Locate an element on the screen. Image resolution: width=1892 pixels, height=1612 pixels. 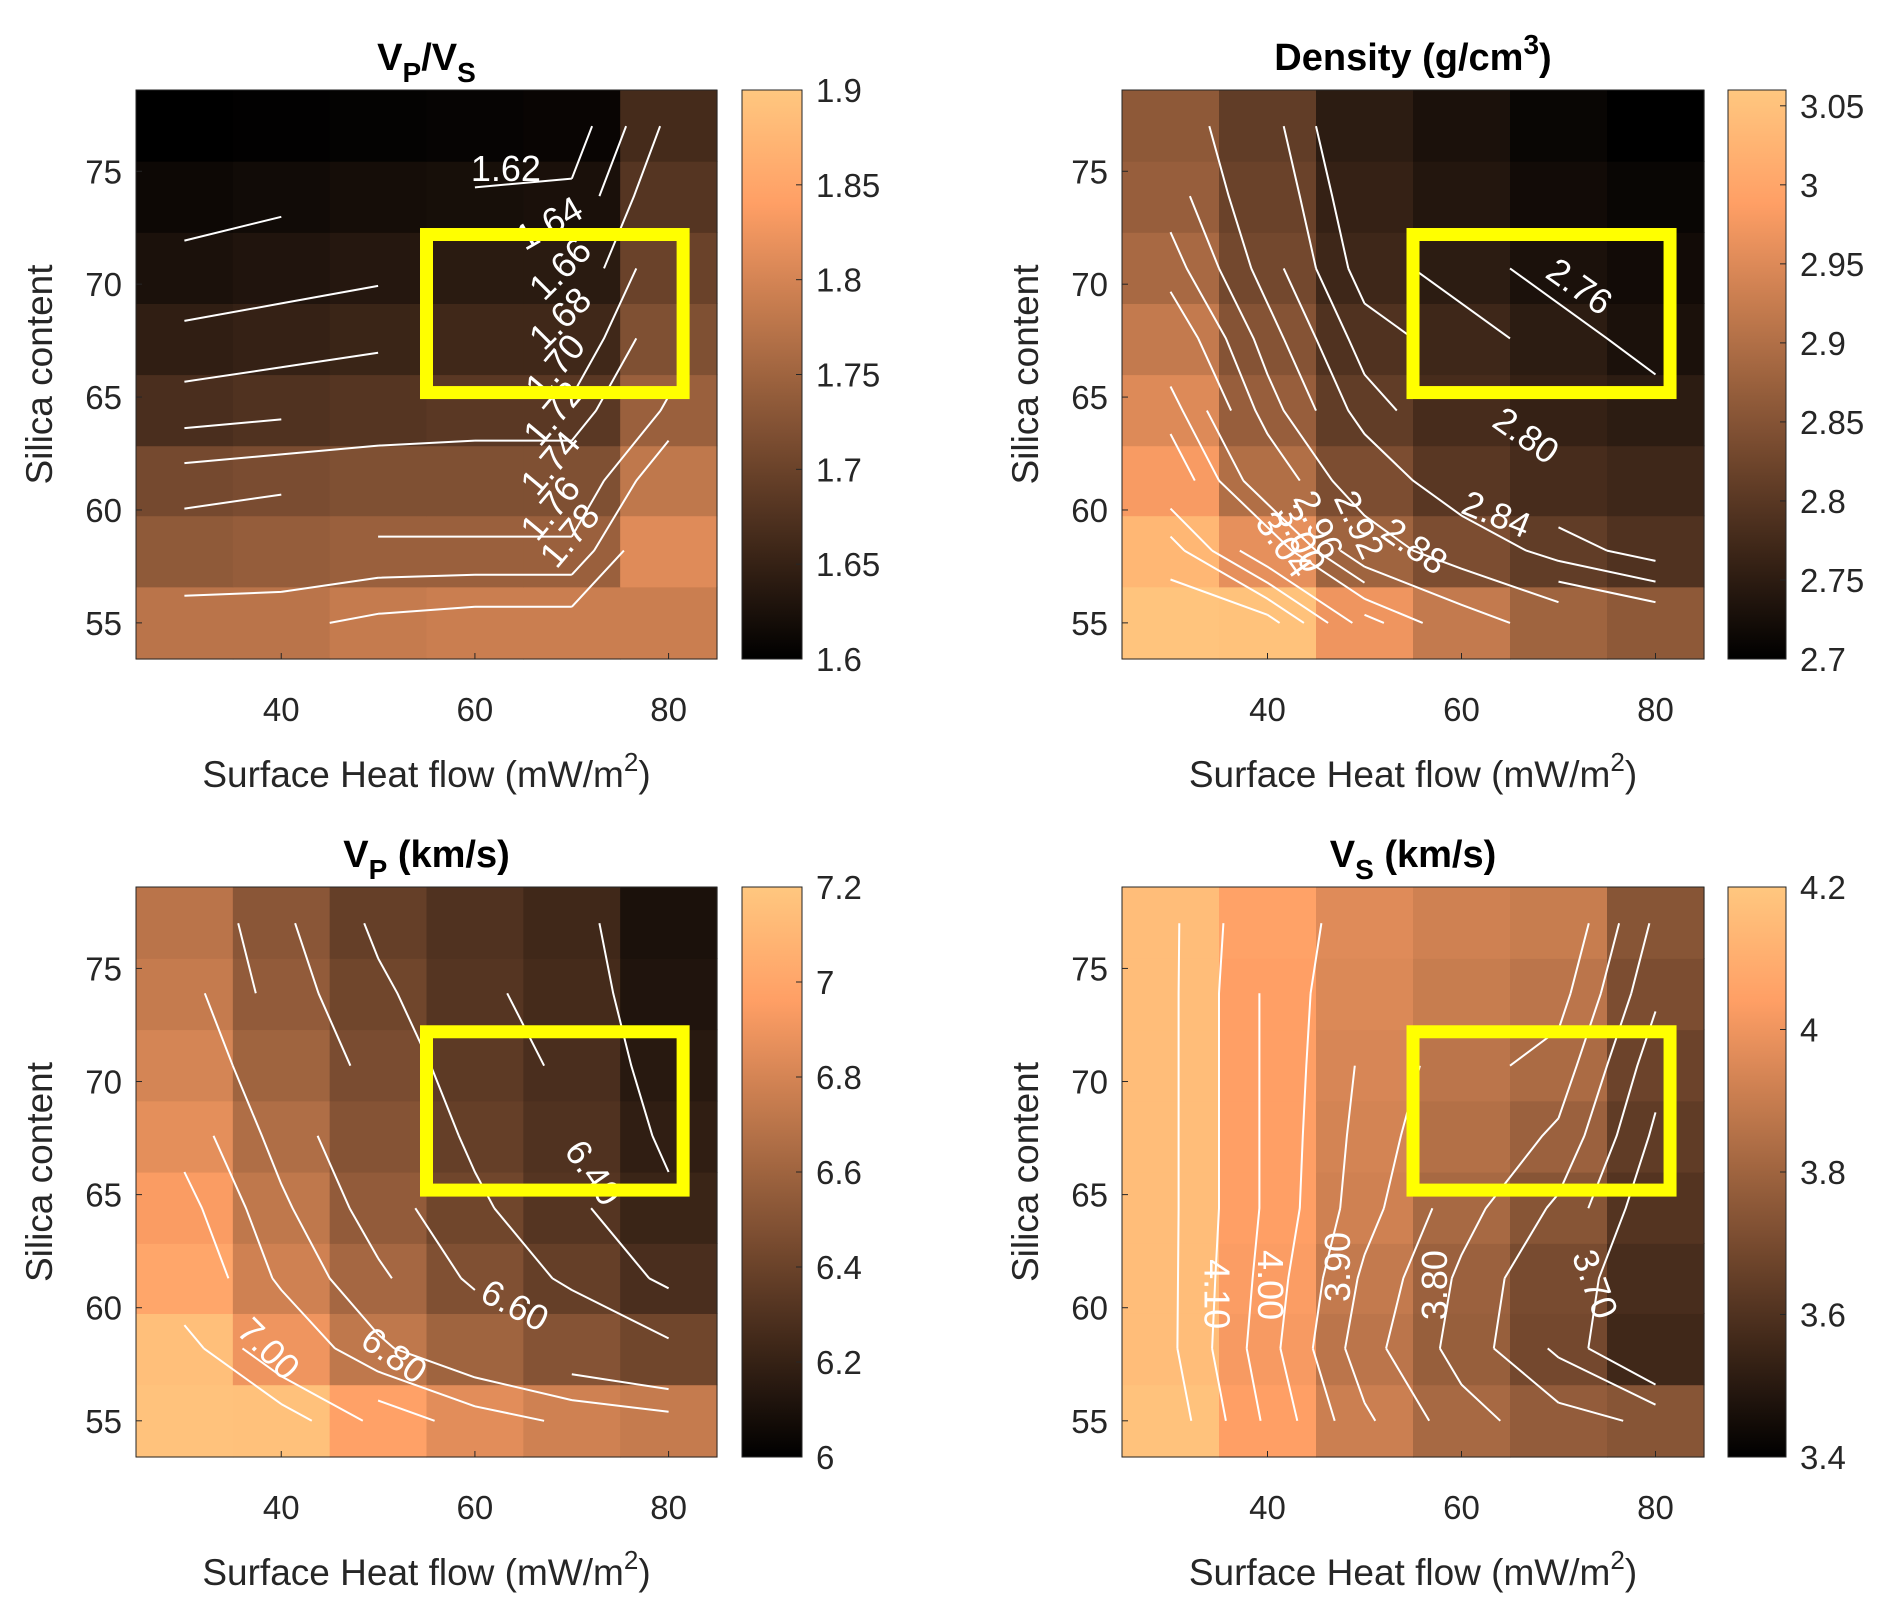
panel-title: Density (g/cm3) is located at coordinates (1412, 54).